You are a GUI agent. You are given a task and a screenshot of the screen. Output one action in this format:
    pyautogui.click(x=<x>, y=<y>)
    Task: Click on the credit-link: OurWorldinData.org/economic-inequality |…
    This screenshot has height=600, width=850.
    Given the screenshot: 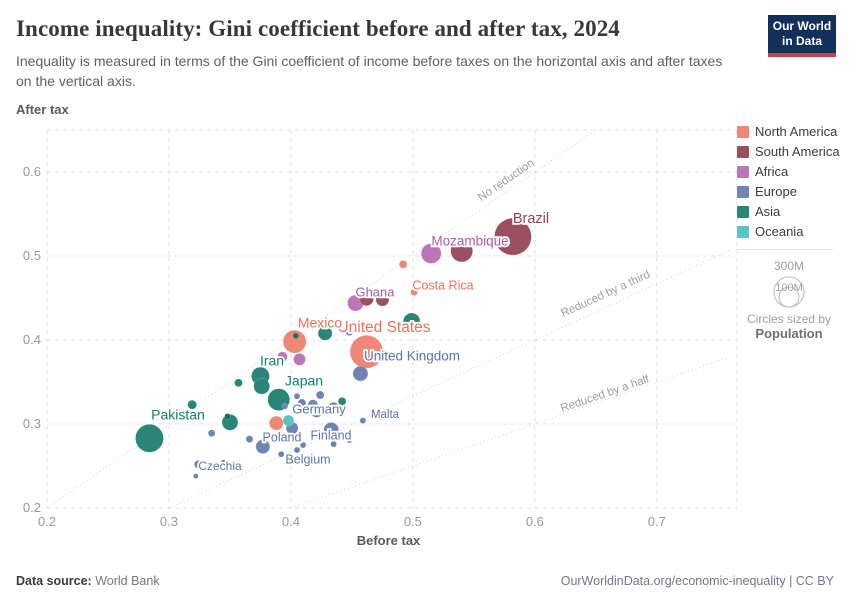 What is the action you would take?
    pyautogui.click(x=697, y=581)
    